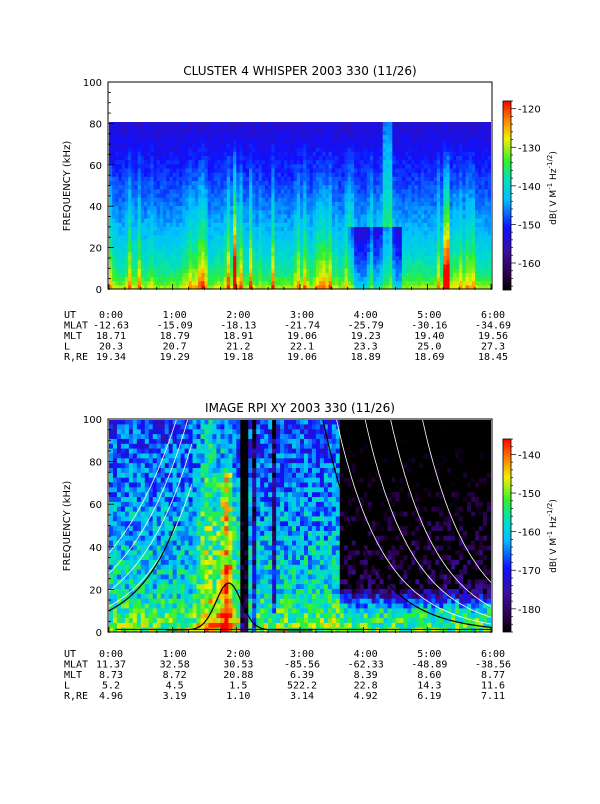 This screenshot has width=600, height=804. I want to click on x-tick-label: 0:00, so click(111, 315).